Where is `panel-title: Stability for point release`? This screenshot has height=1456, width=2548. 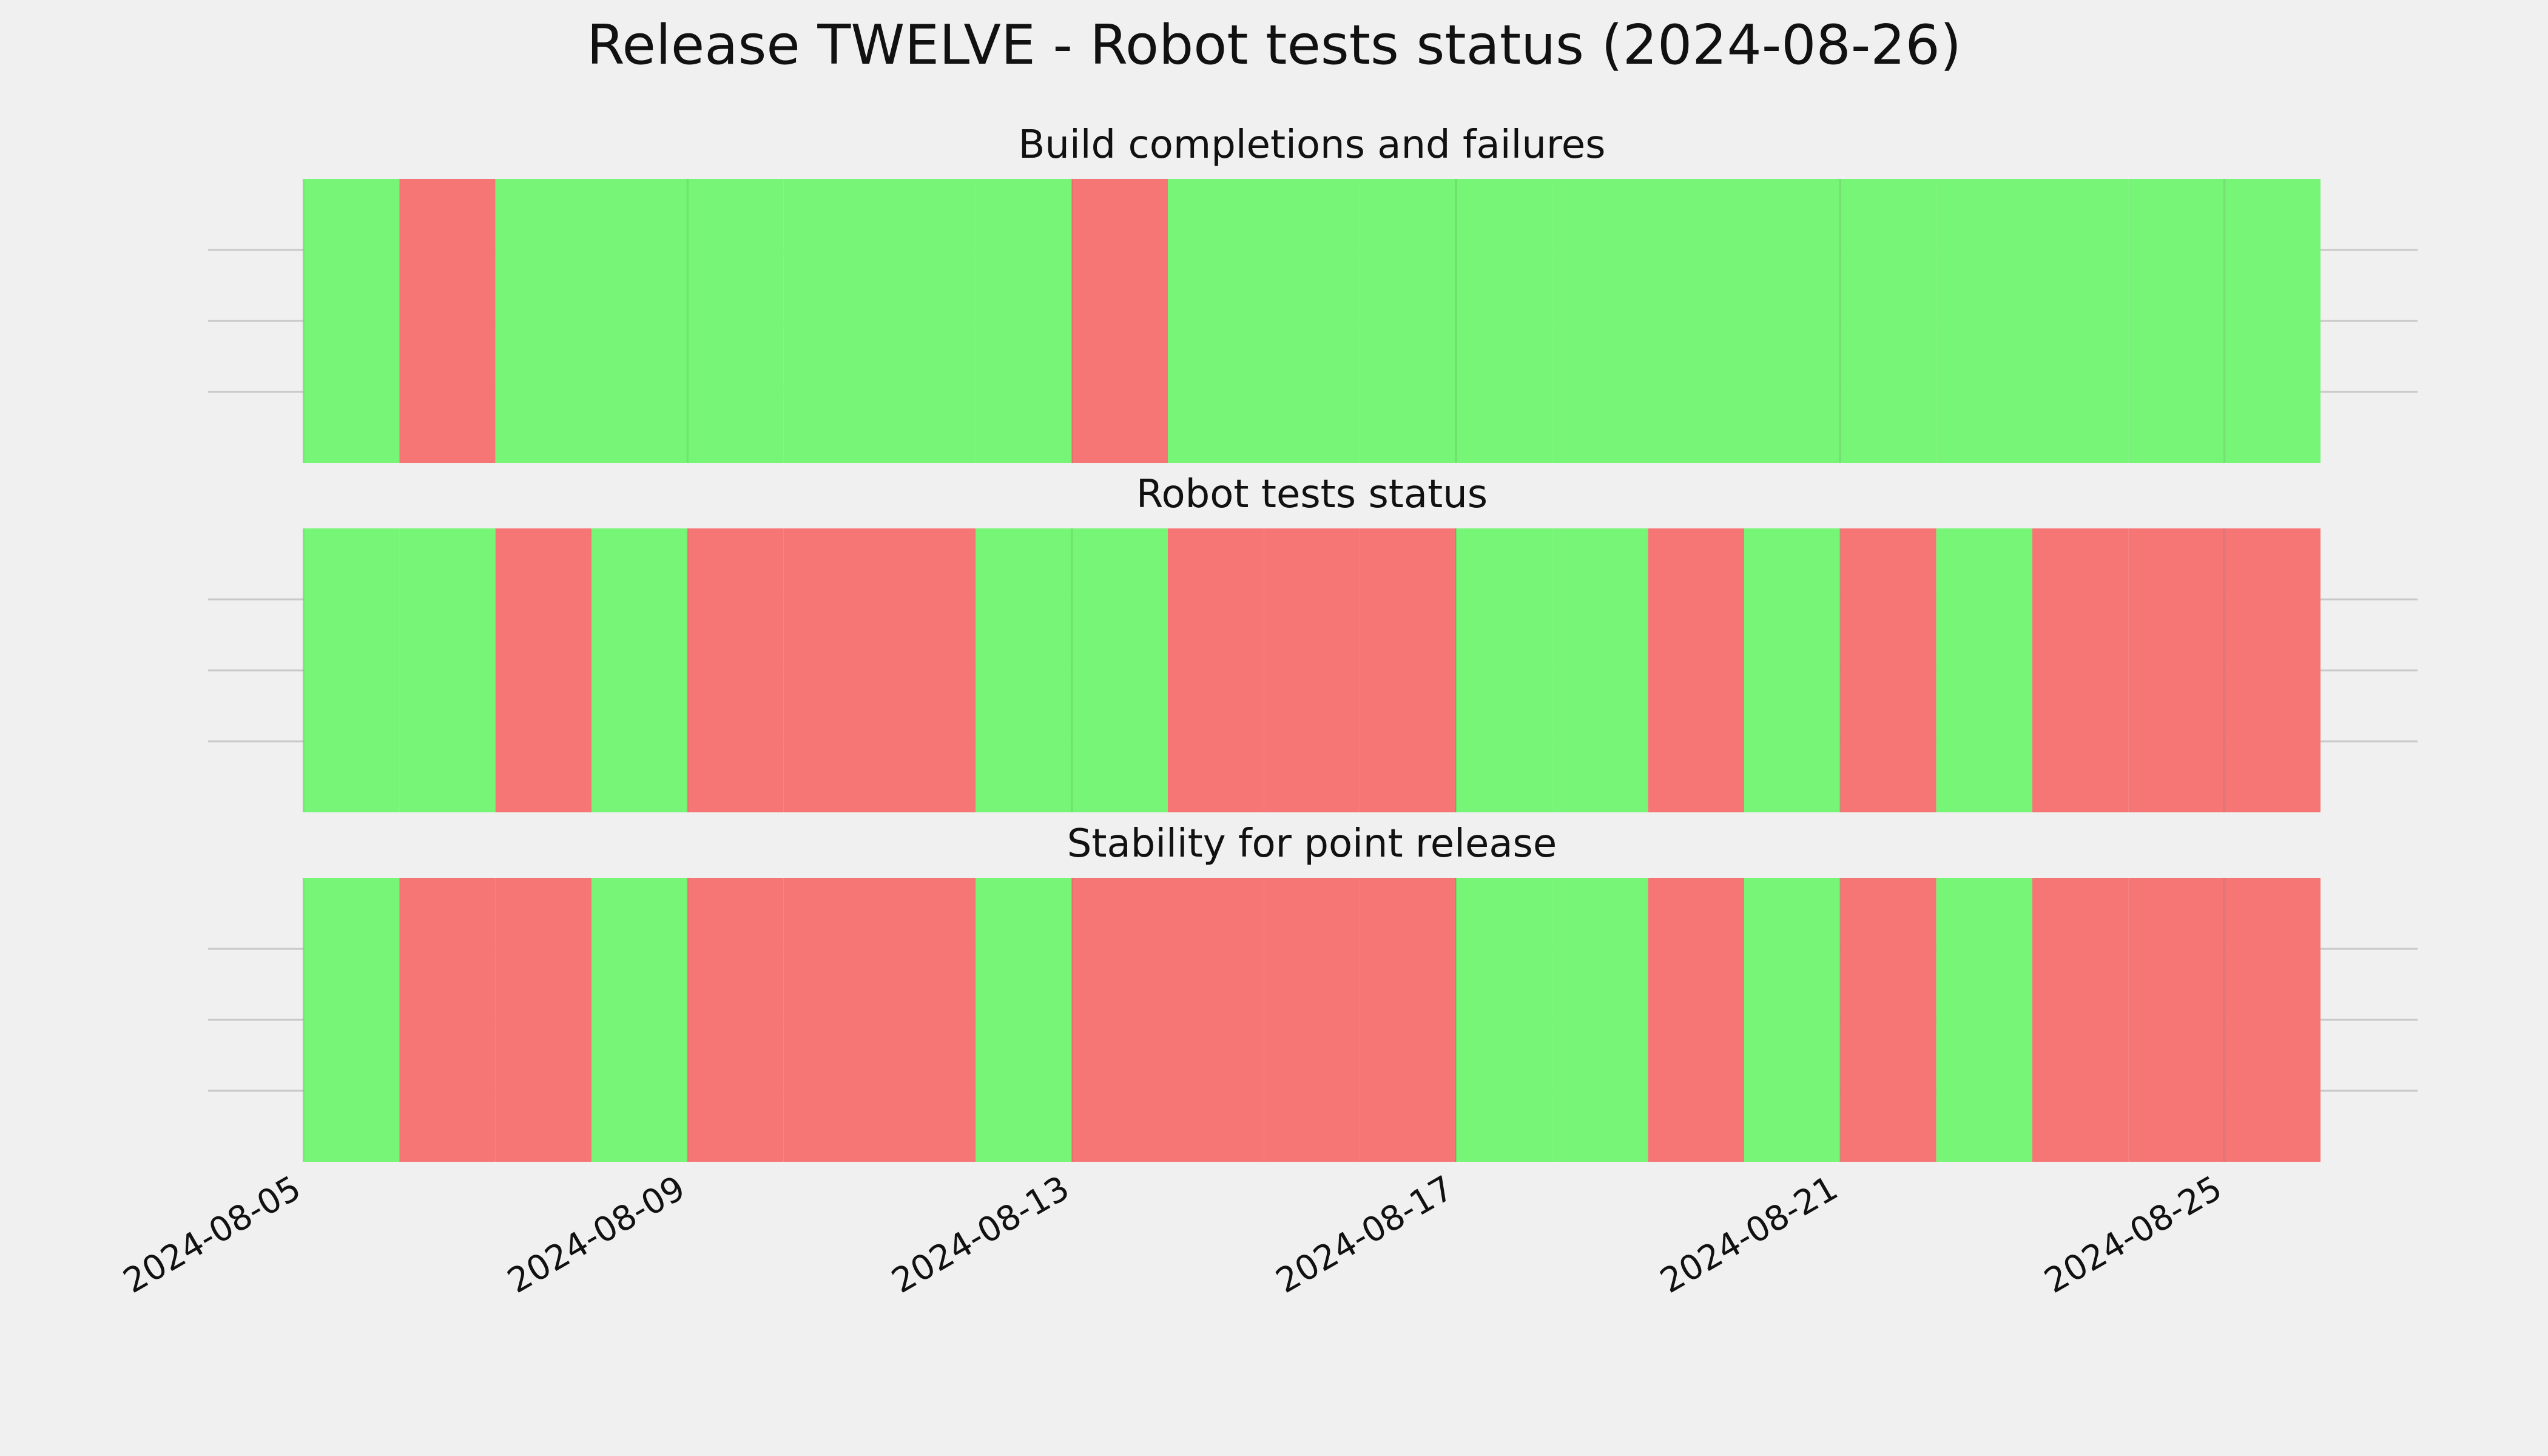
panel-title: Stability for point release is located at coordinates (1312, 843).